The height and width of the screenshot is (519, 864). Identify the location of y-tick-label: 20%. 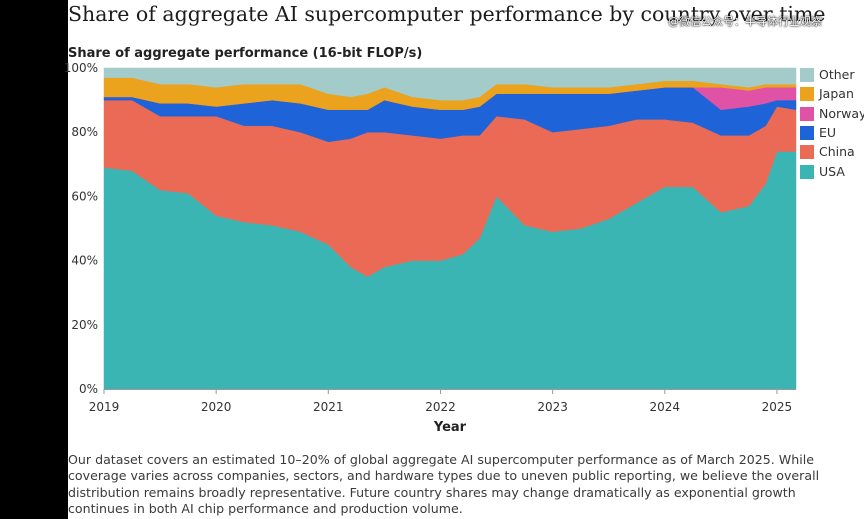
(84, 325).